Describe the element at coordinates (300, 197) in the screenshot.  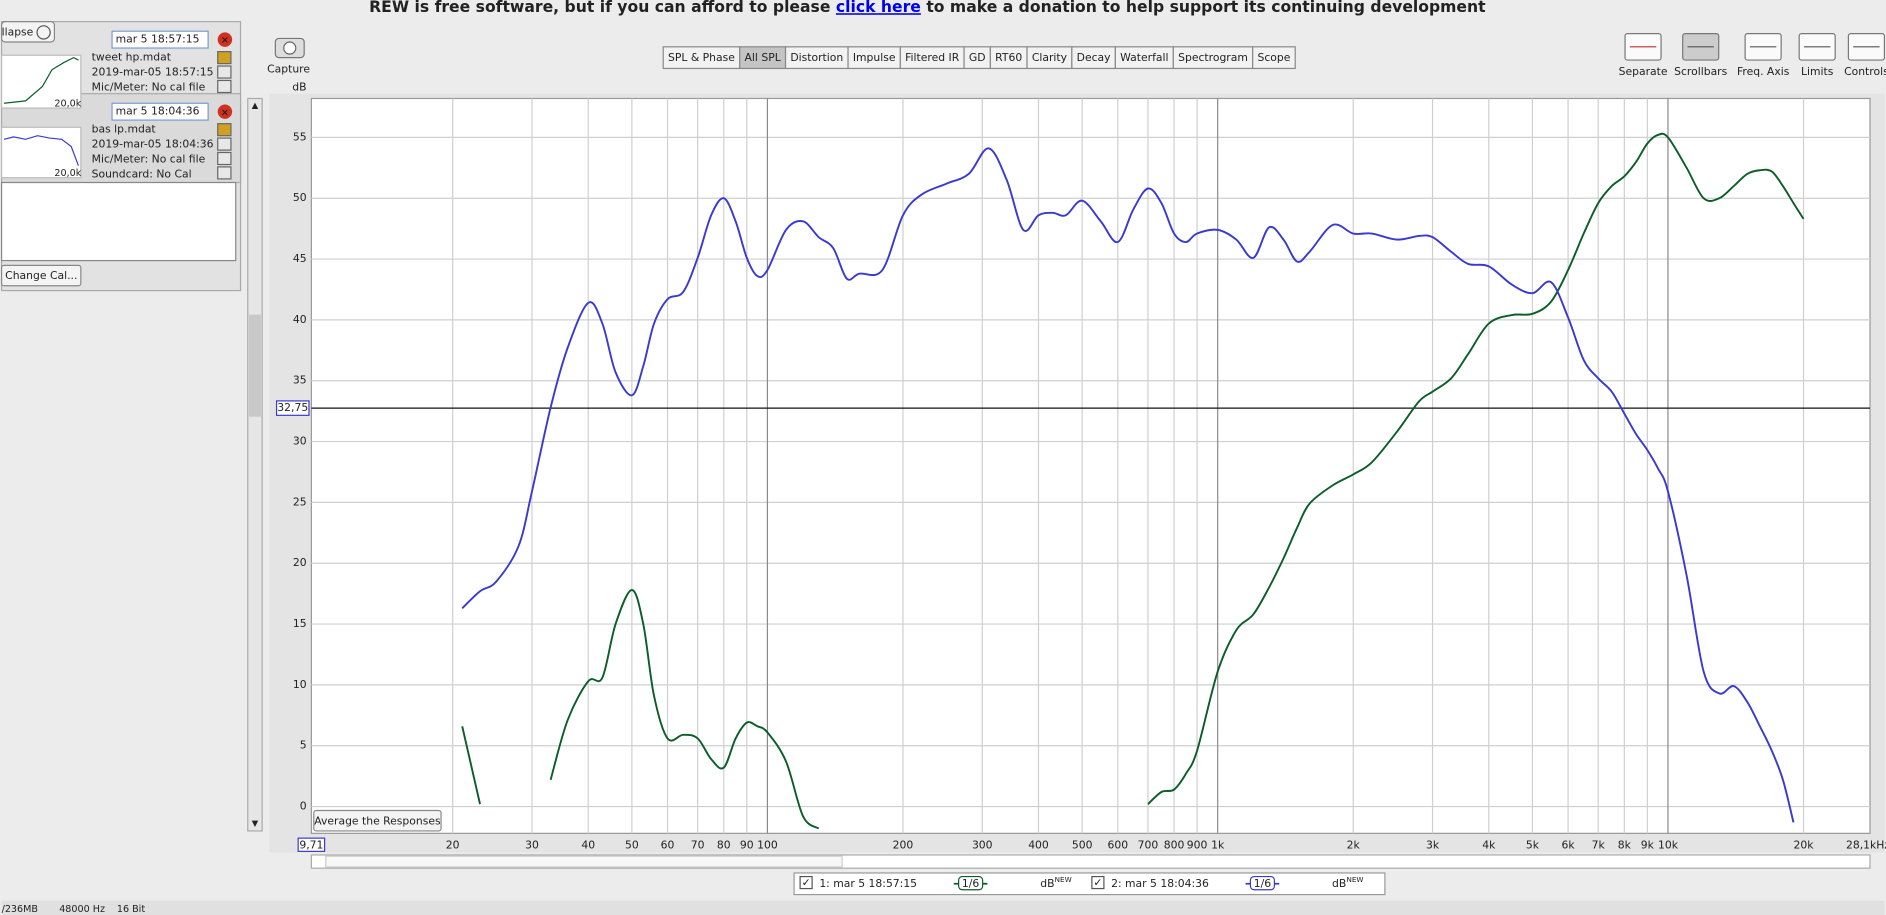
I see `y-tick-label: 50` at that location.